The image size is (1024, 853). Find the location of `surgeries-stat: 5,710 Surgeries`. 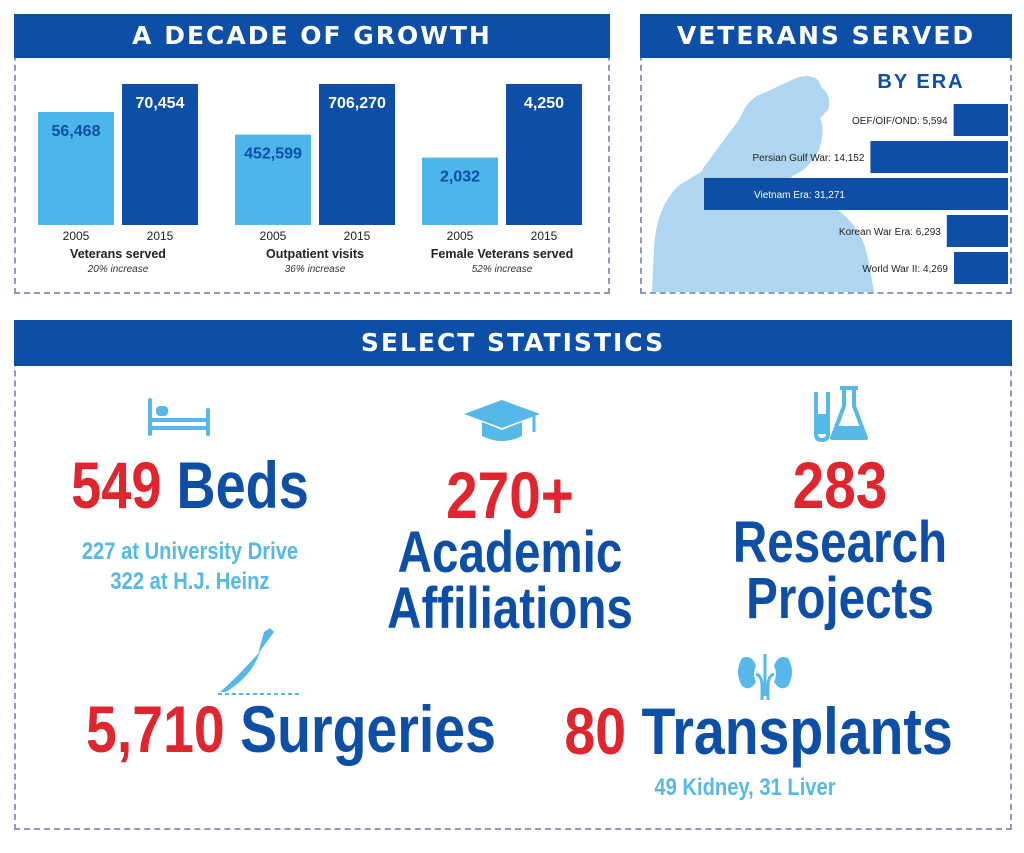

surgeries-stat: 5,710 Surgeries is located at coordinates (275, 729).